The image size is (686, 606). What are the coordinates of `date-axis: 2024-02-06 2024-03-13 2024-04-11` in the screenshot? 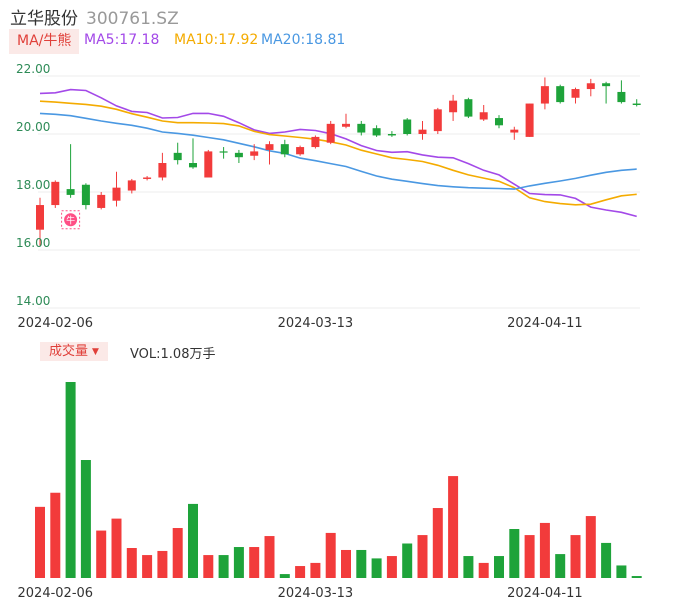 It's located at (300, 323).